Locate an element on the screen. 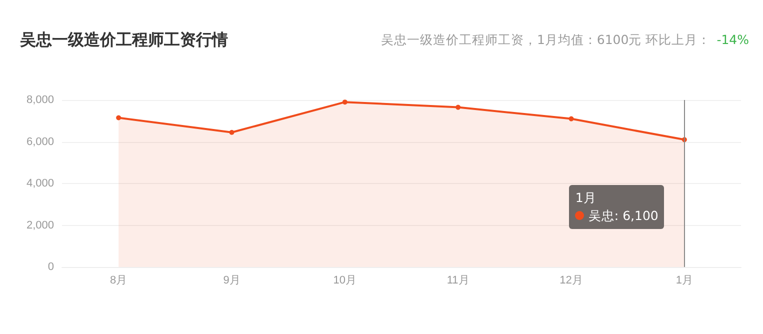 Image resolution: width=763 pixels, height=334 pixels. x-tick-label: 12月 is located at coordinates (571, 280).